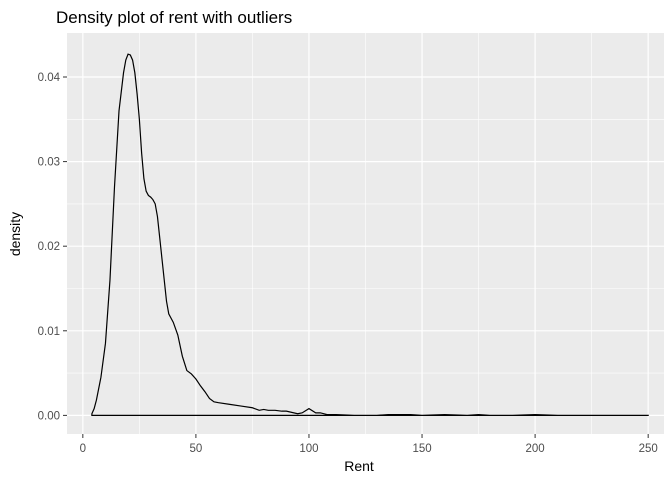  Describe the element at coordinates (49, 332) in the screenshot. I see `y-tick-label: 0.01` at that location.